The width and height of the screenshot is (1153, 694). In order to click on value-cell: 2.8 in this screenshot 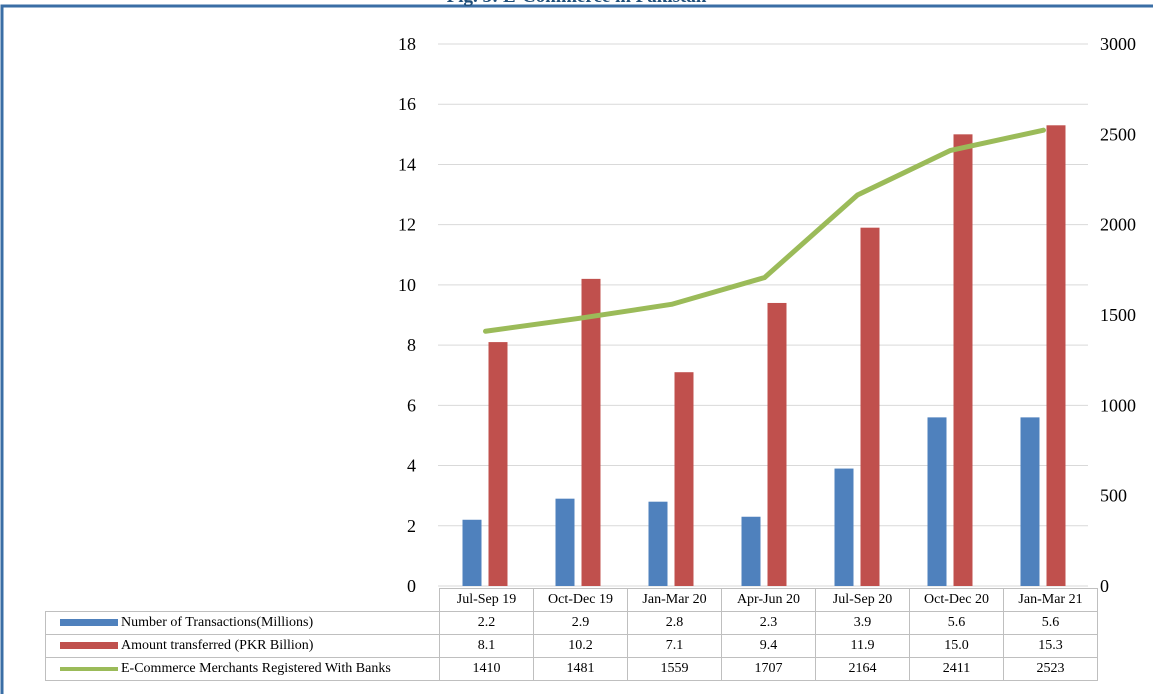, I will do `click(674, 623)`.